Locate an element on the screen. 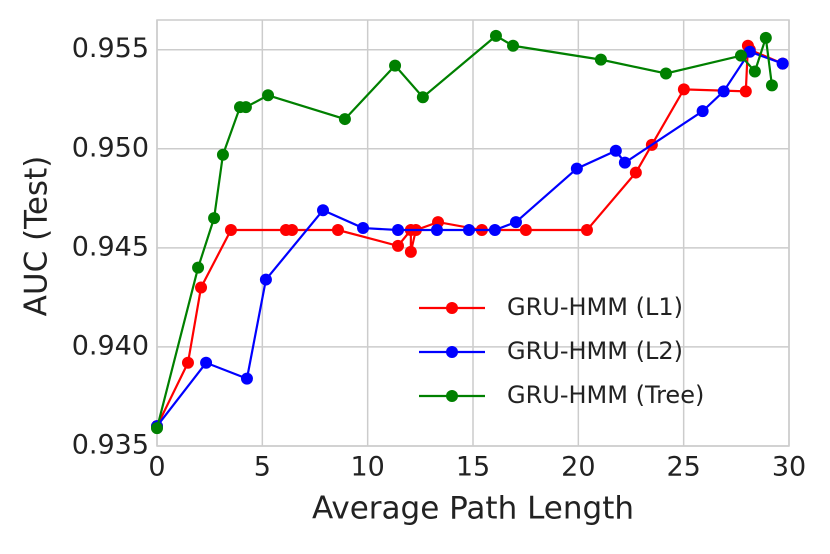  legend-label: GRU-HMM (L1) is located at coordinates (595, 307).